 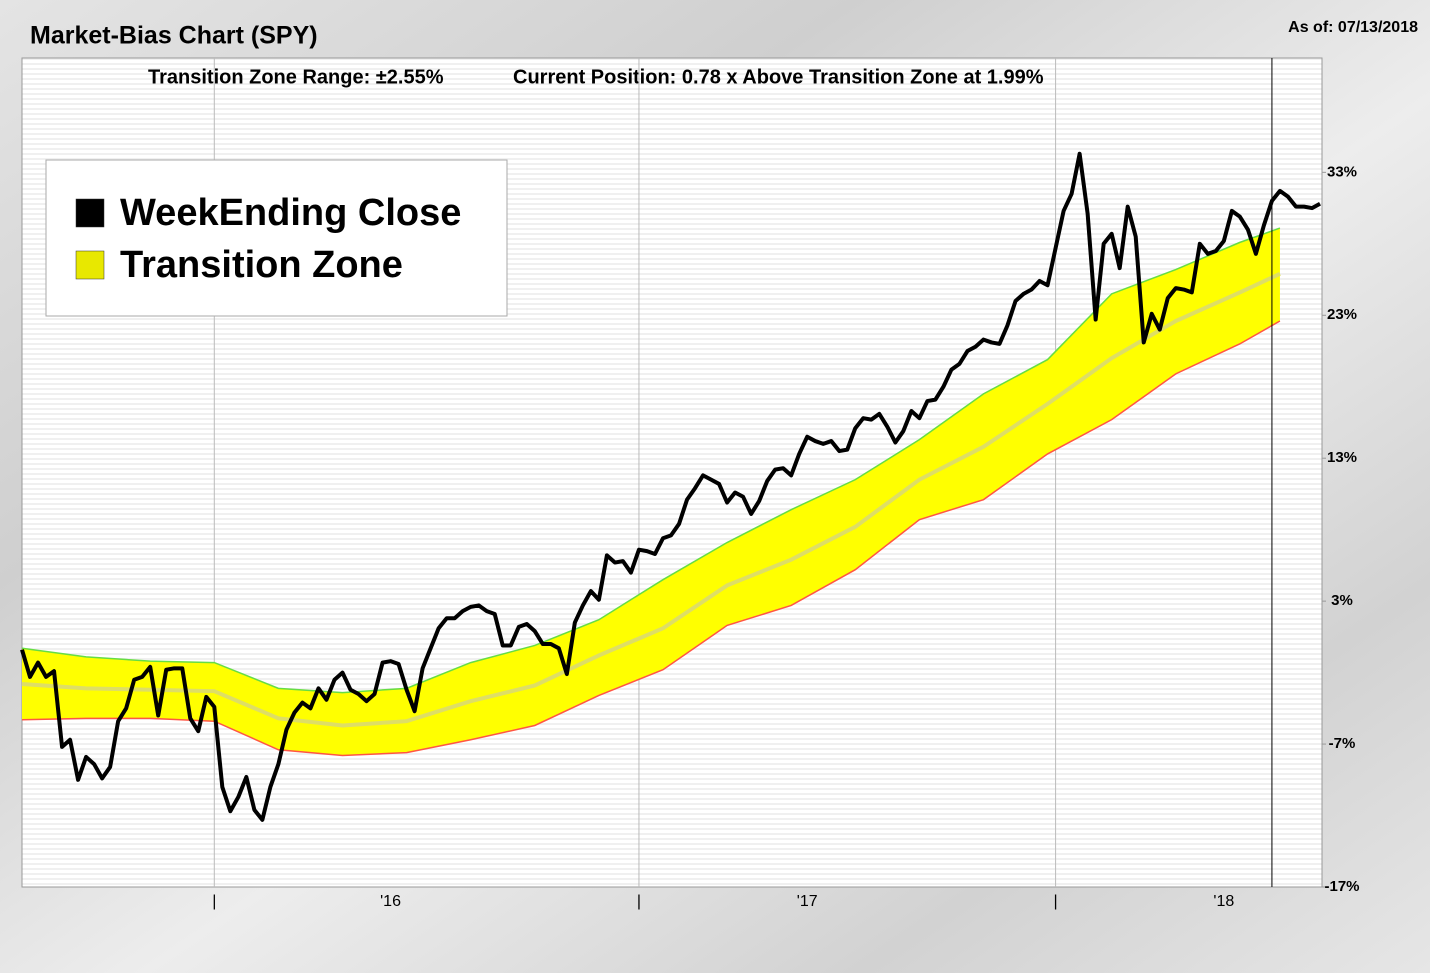 I want to click on y-tick-label: -7%, so click(x=1342, y=743).